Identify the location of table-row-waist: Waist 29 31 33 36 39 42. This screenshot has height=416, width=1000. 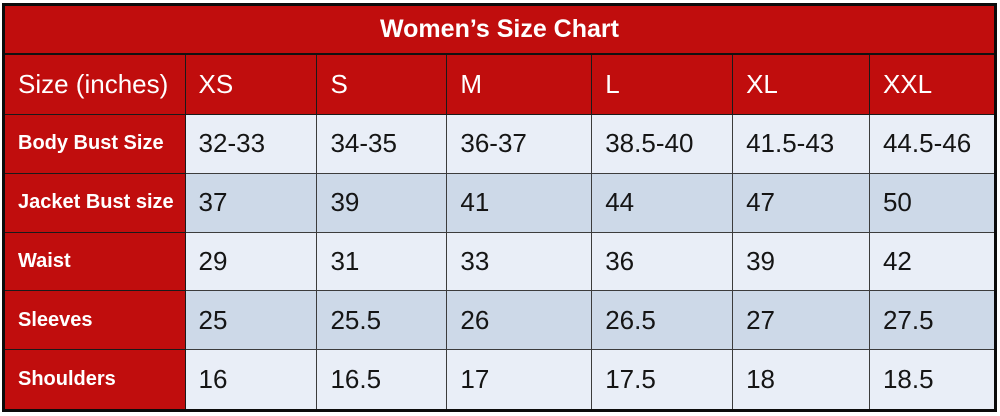
(500, 261).